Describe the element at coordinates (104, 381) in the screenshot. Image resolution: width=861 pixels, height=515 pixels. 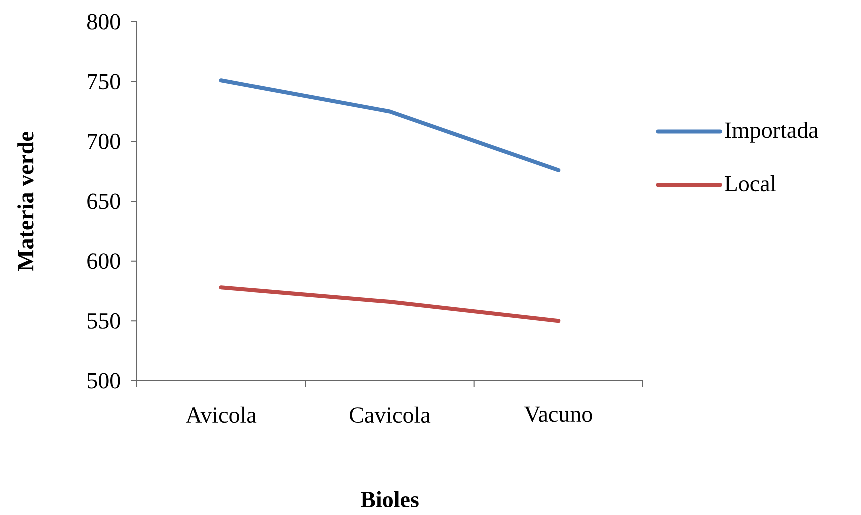
I see `y-tick-label: 500` at that location.